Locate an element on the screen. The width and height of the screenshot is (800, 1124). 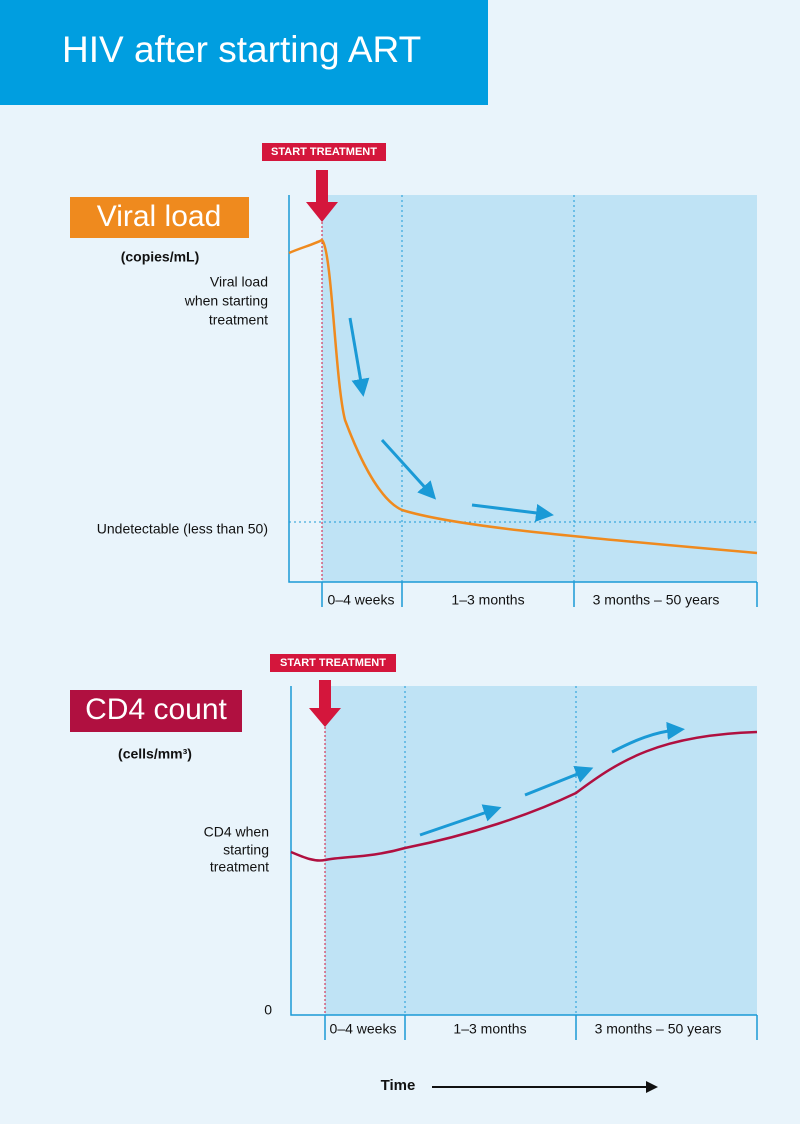
cd4-curve is located at coordinates (524, 796).